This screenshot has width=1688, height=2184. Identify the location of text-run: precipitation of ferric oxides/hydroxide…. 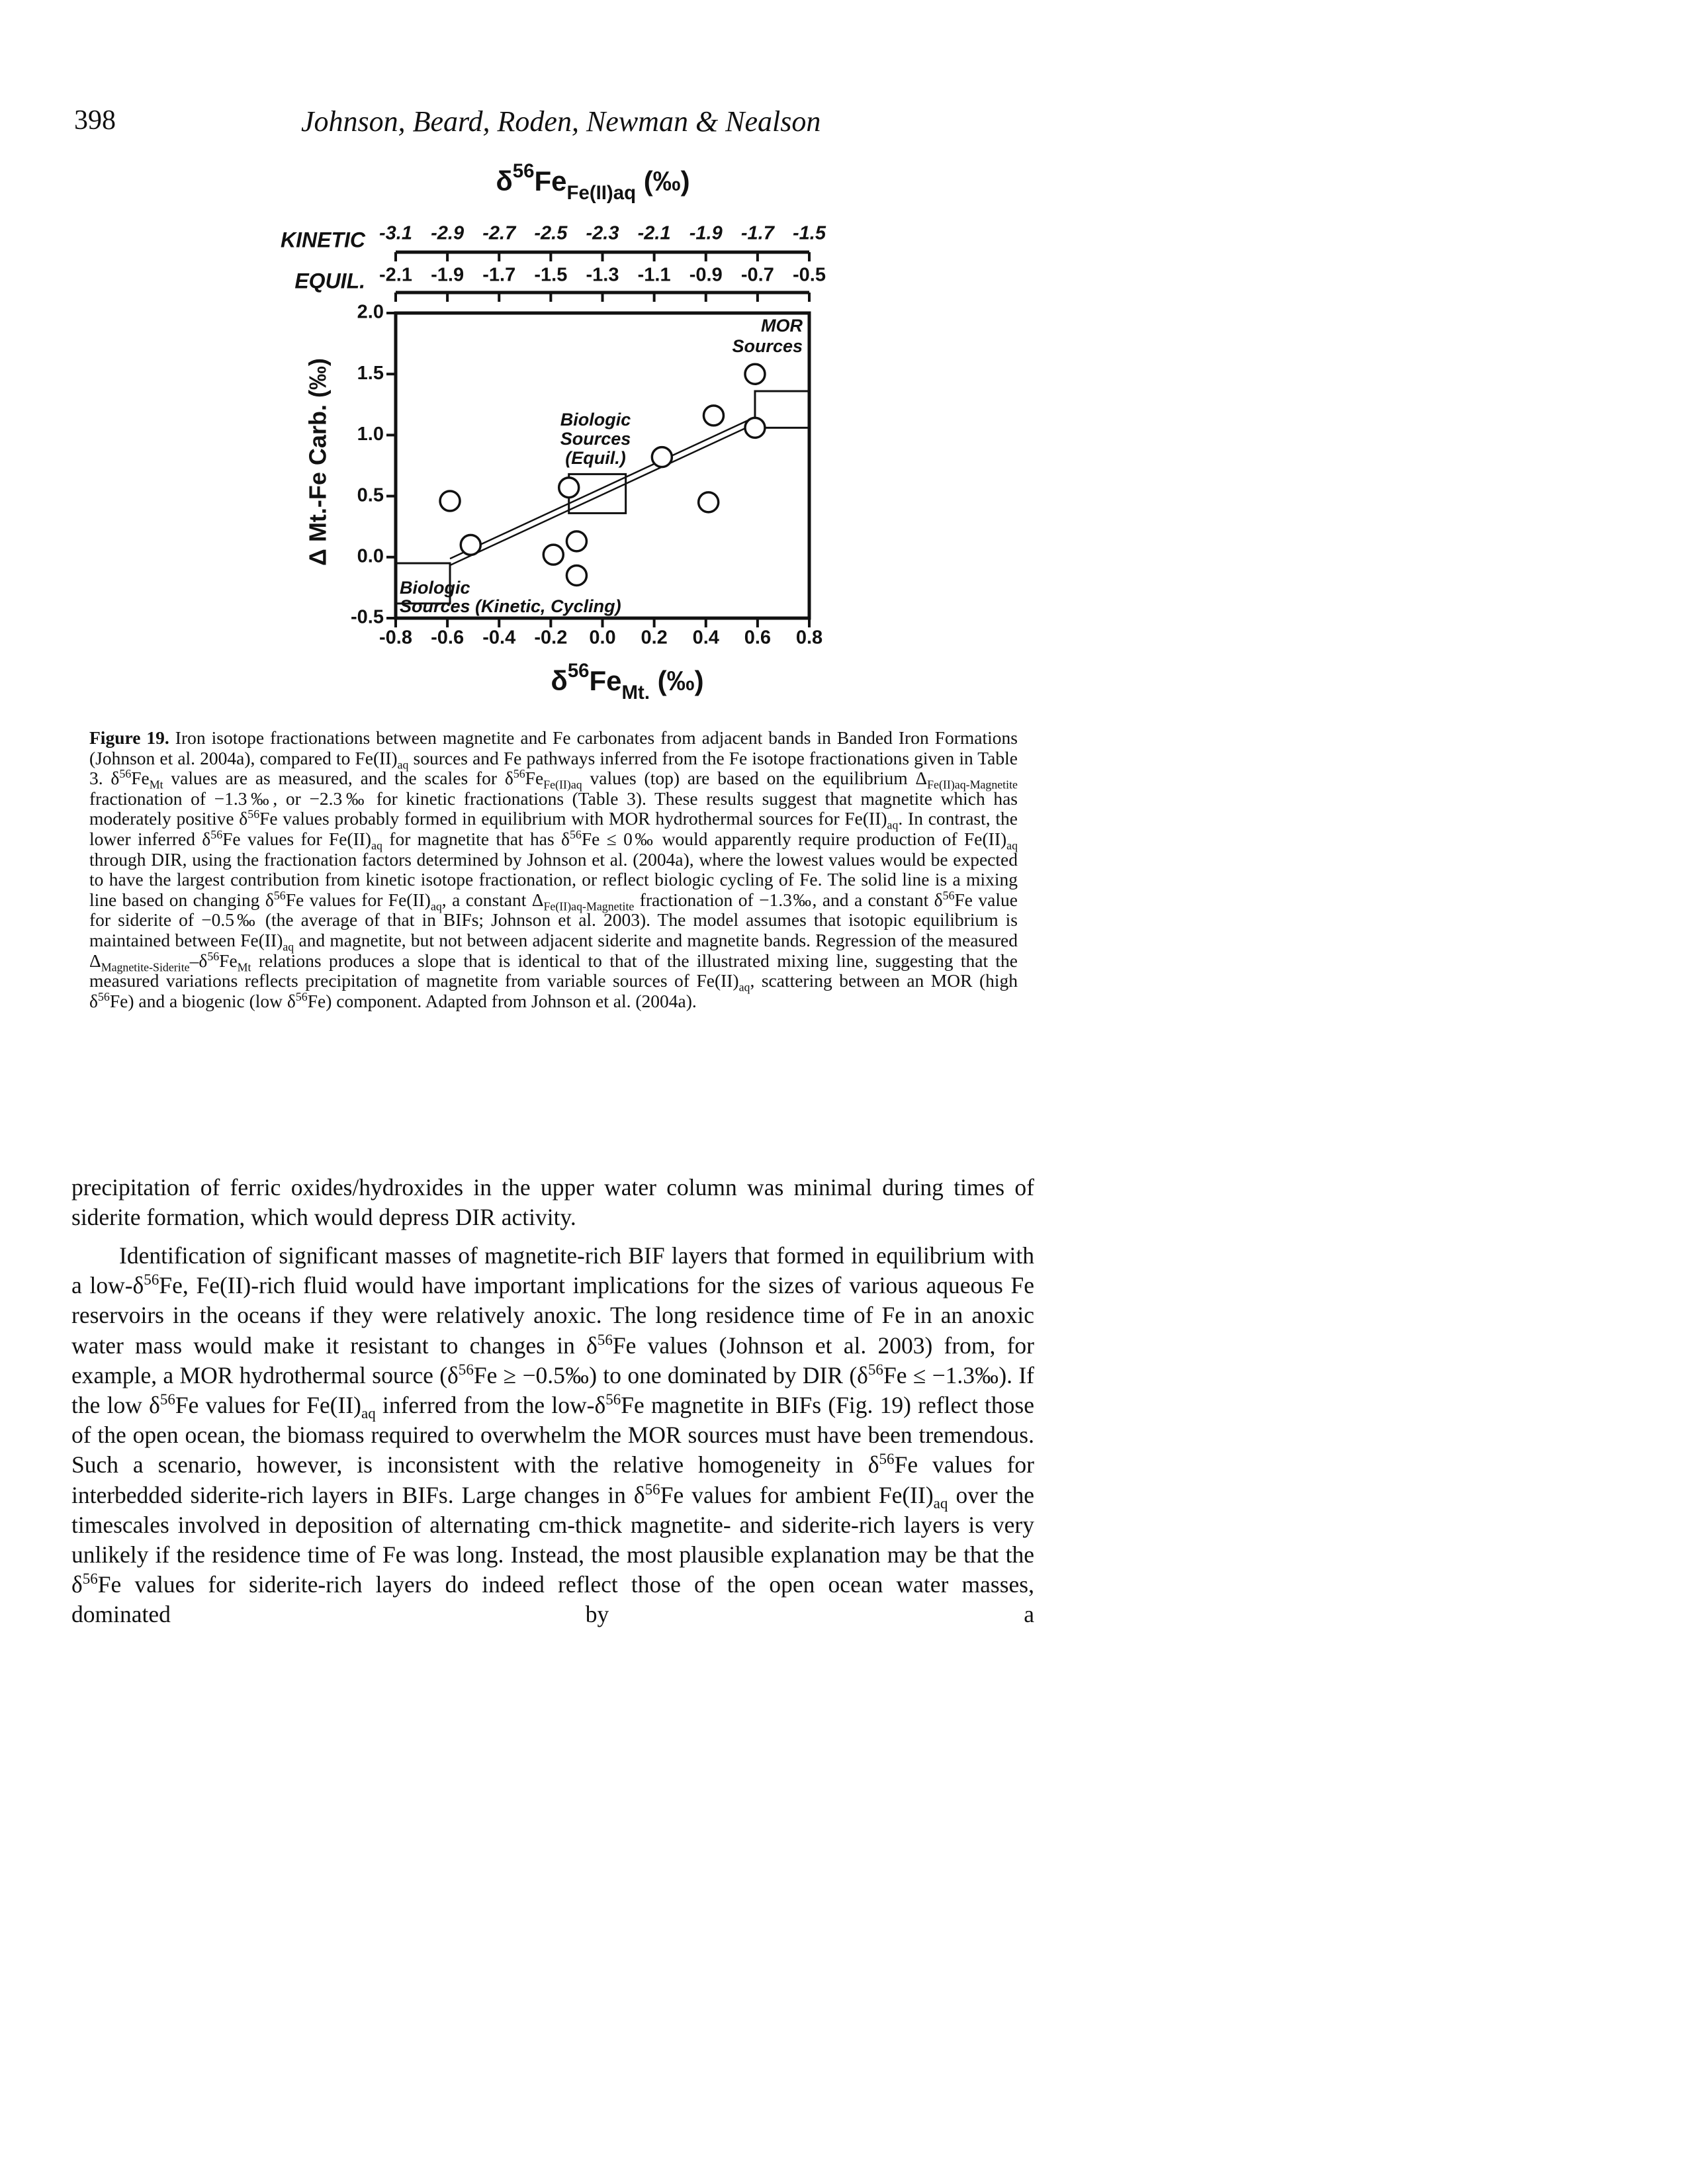
(552, 1203).